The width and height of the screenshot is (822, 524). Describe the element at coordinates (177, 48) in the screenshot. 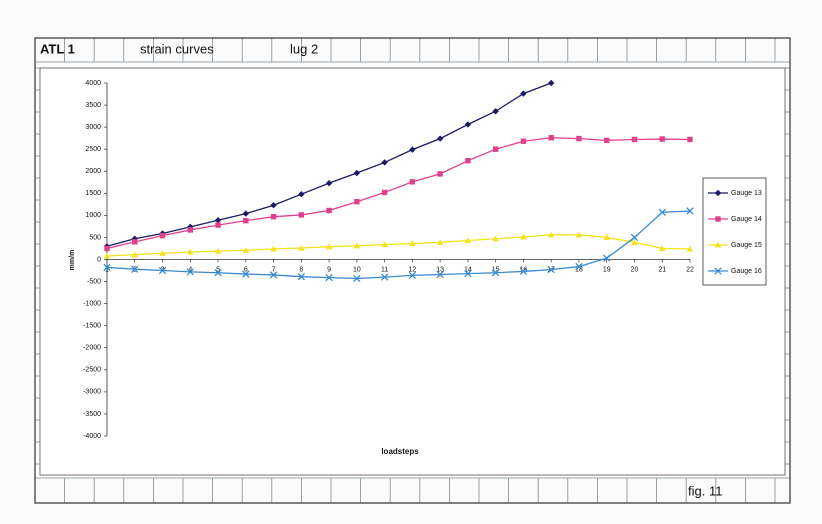

I see `header-cell: strain curves` at that location.